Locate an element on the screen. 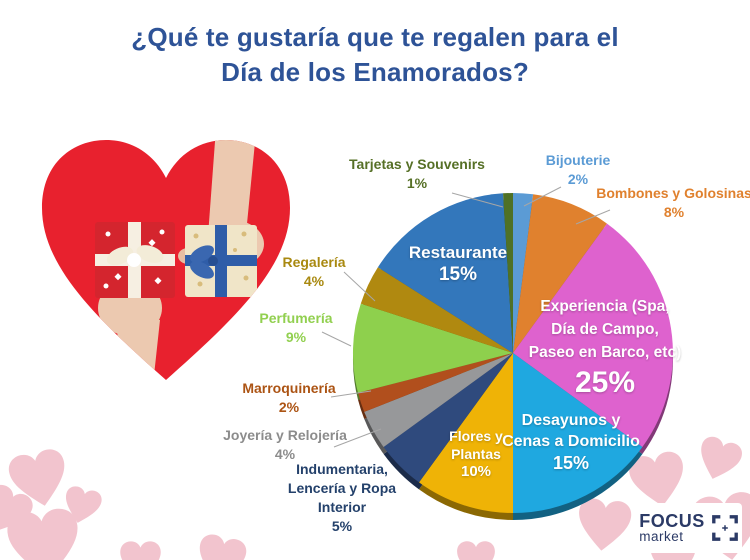  leader-line-marroquineria is located at coordinates (351, 394).